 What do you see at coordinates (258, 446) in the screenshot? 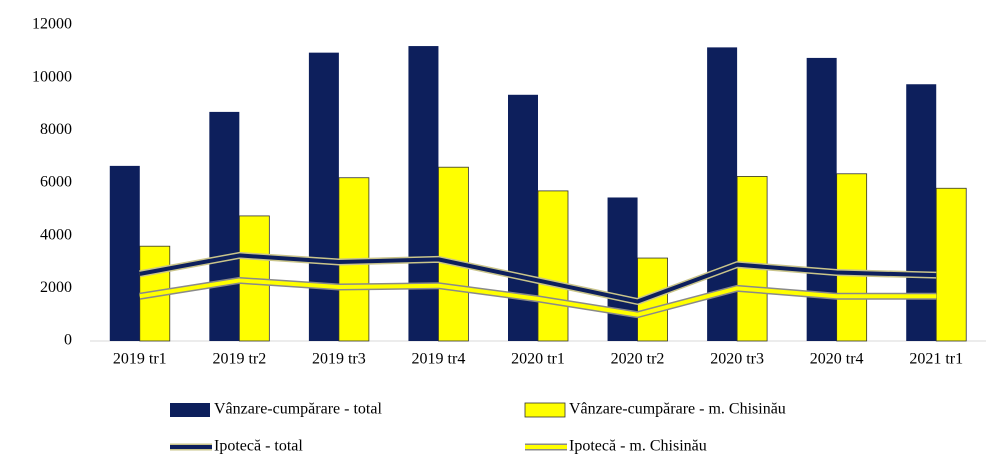
I see `legend-label: Ipotecă - total` at bounding box center [258, 446].